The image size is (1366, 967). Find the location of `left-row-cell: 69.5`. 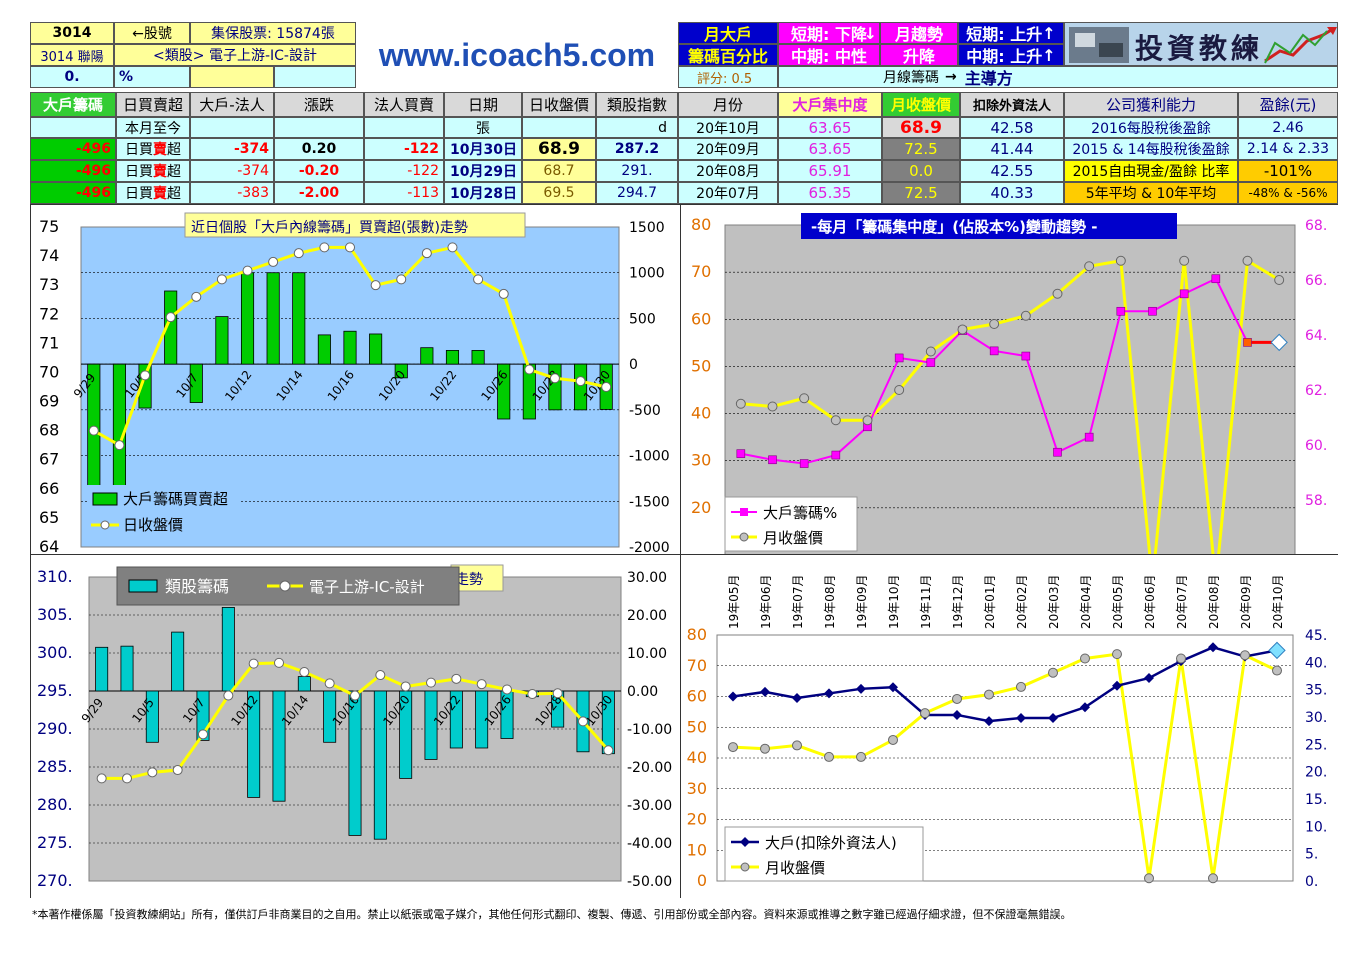

left-row-cell: 69.5 is located at coordinates (559, 193).